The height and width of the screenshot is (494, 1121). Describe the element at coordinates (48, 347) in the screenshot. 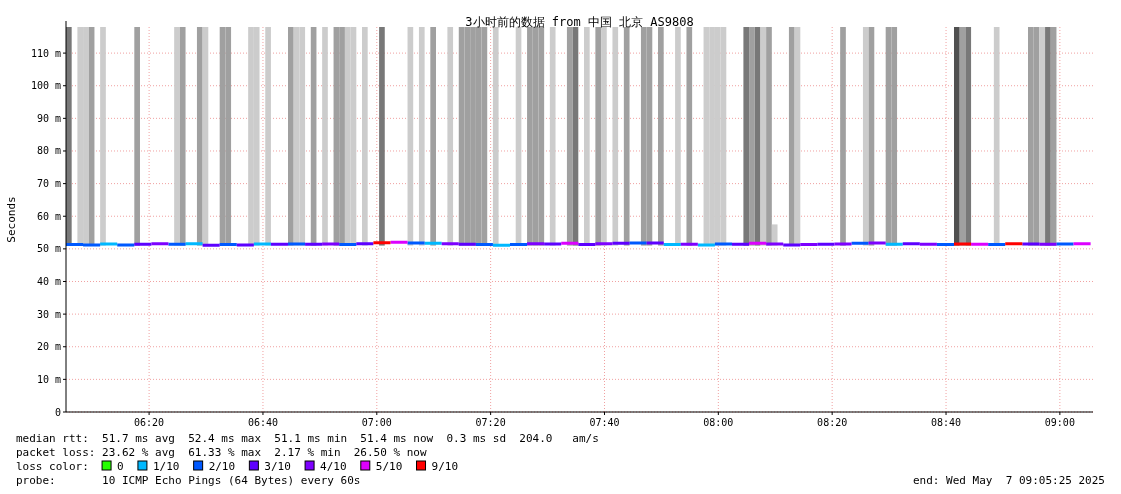

I see `y-tick-label: 20 m` at that location.